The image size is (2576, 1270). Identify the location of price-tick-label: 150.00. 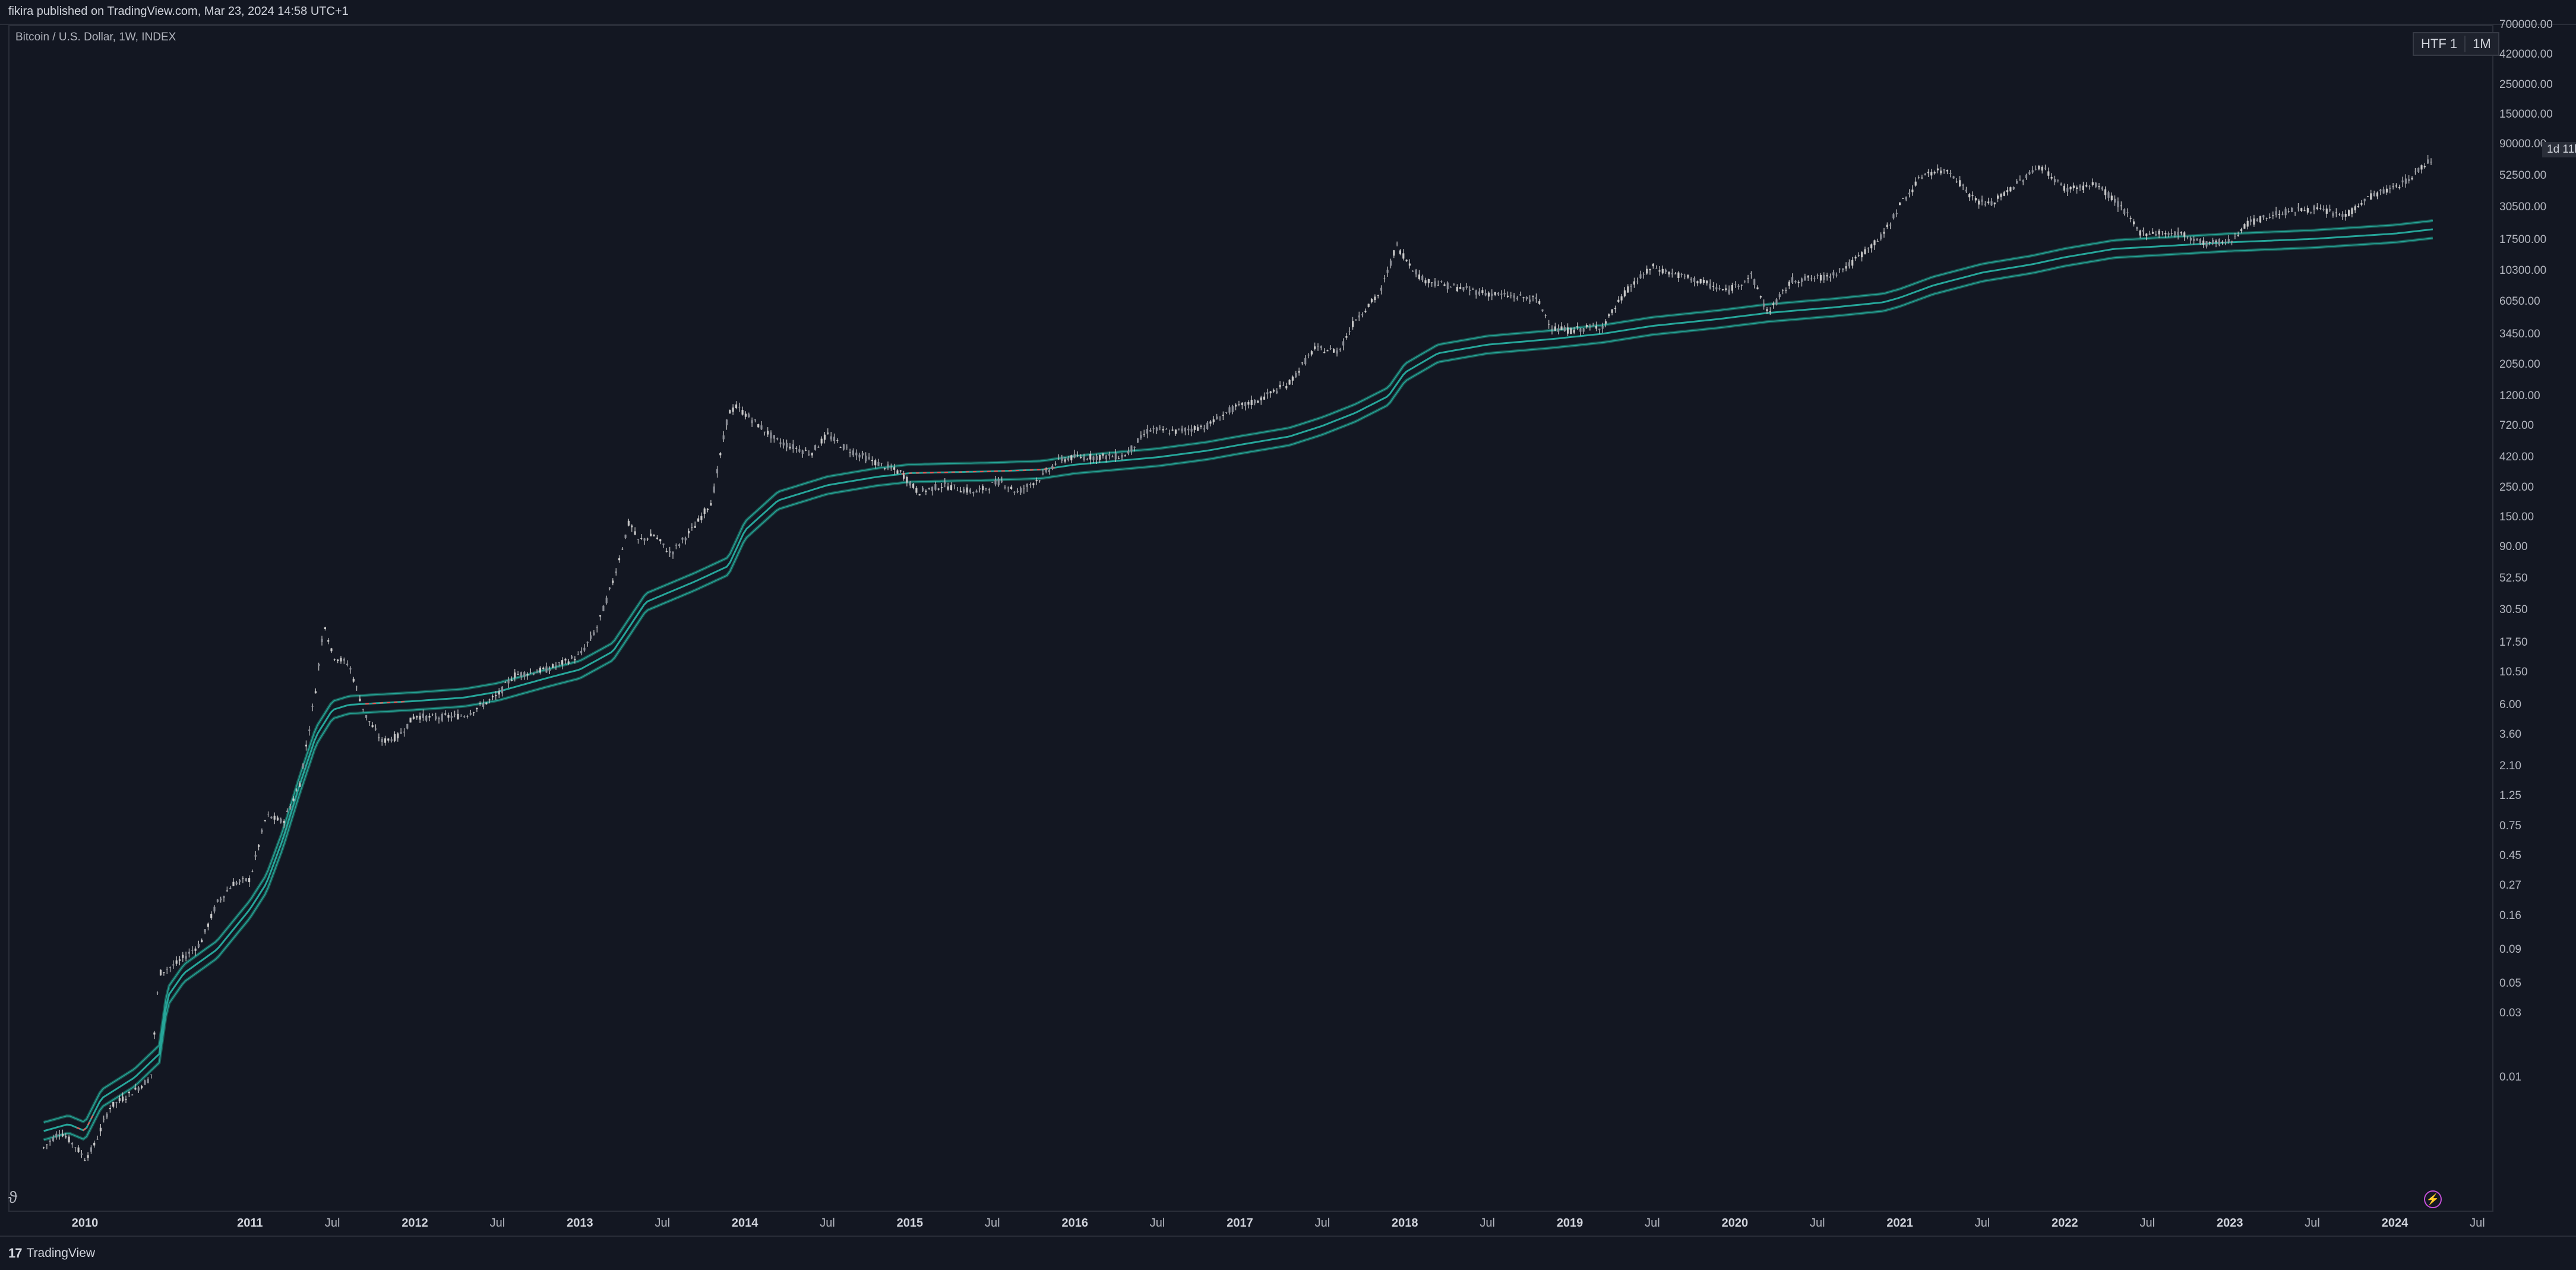
(2516, 516).